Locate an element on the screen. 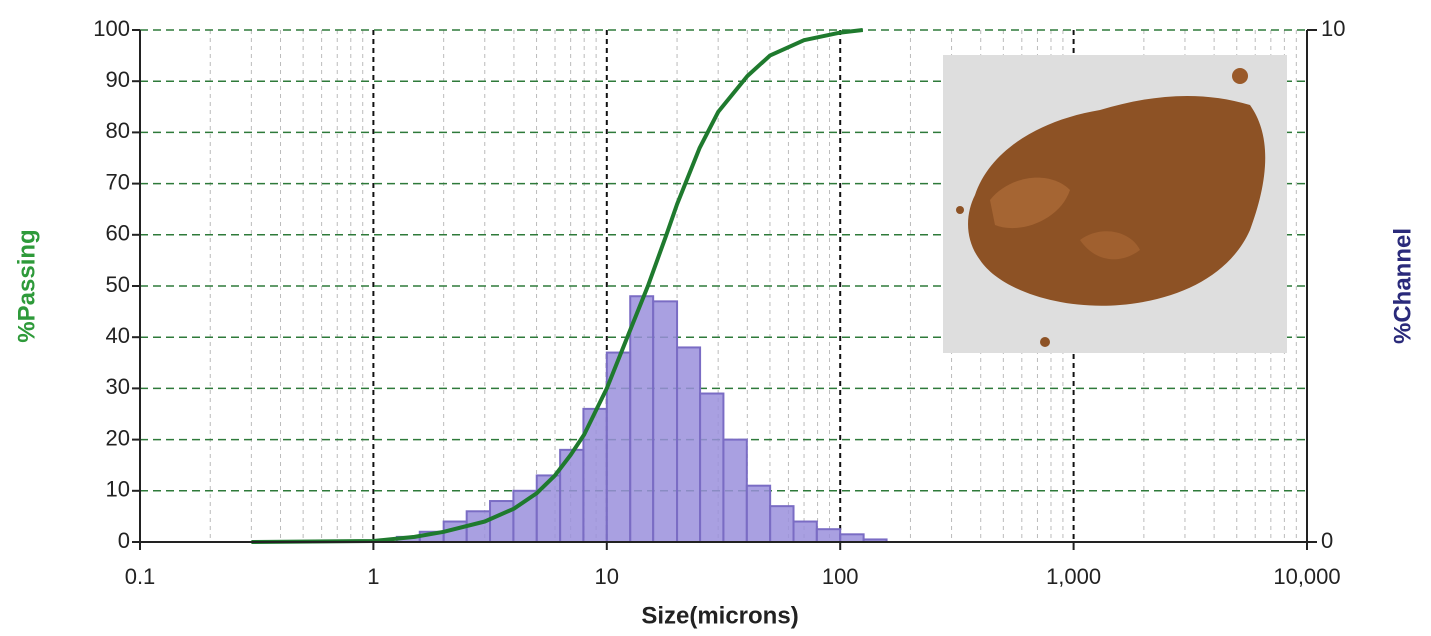 Image resolution: width=1431 pixels, height=636 pixels. x-axis-label: Size(microns) is located at coordinates (719, 615).